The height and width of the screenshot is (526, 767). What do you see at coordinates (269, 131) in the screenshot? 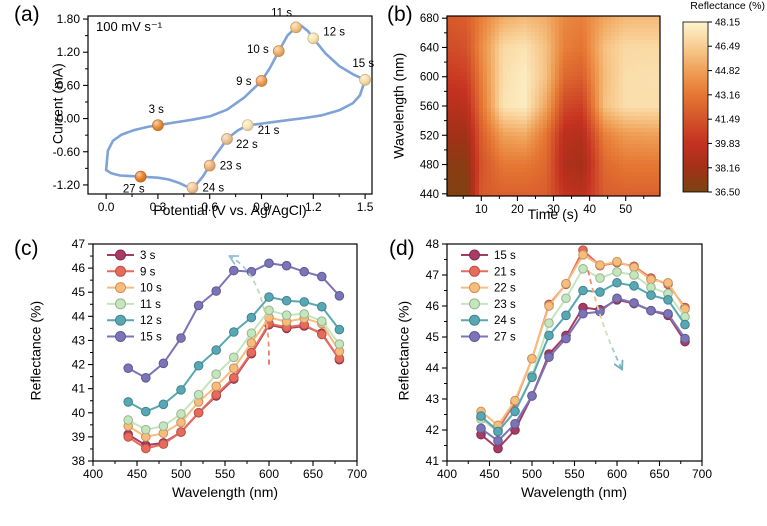
I see `time-marker-label: 21 s` at bounding box center [269, 131].